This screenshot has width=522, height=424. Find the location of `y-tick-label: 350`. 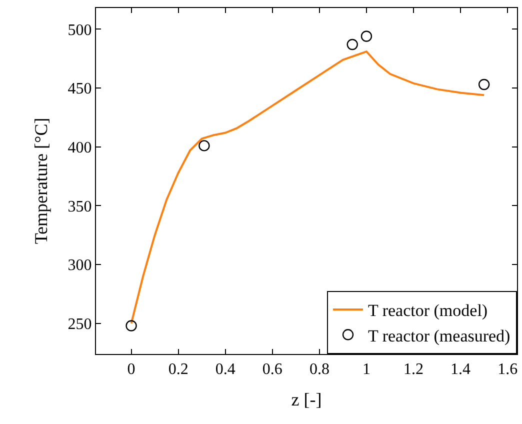

y-tick-label: 350 is located at coordinates (80, 207).